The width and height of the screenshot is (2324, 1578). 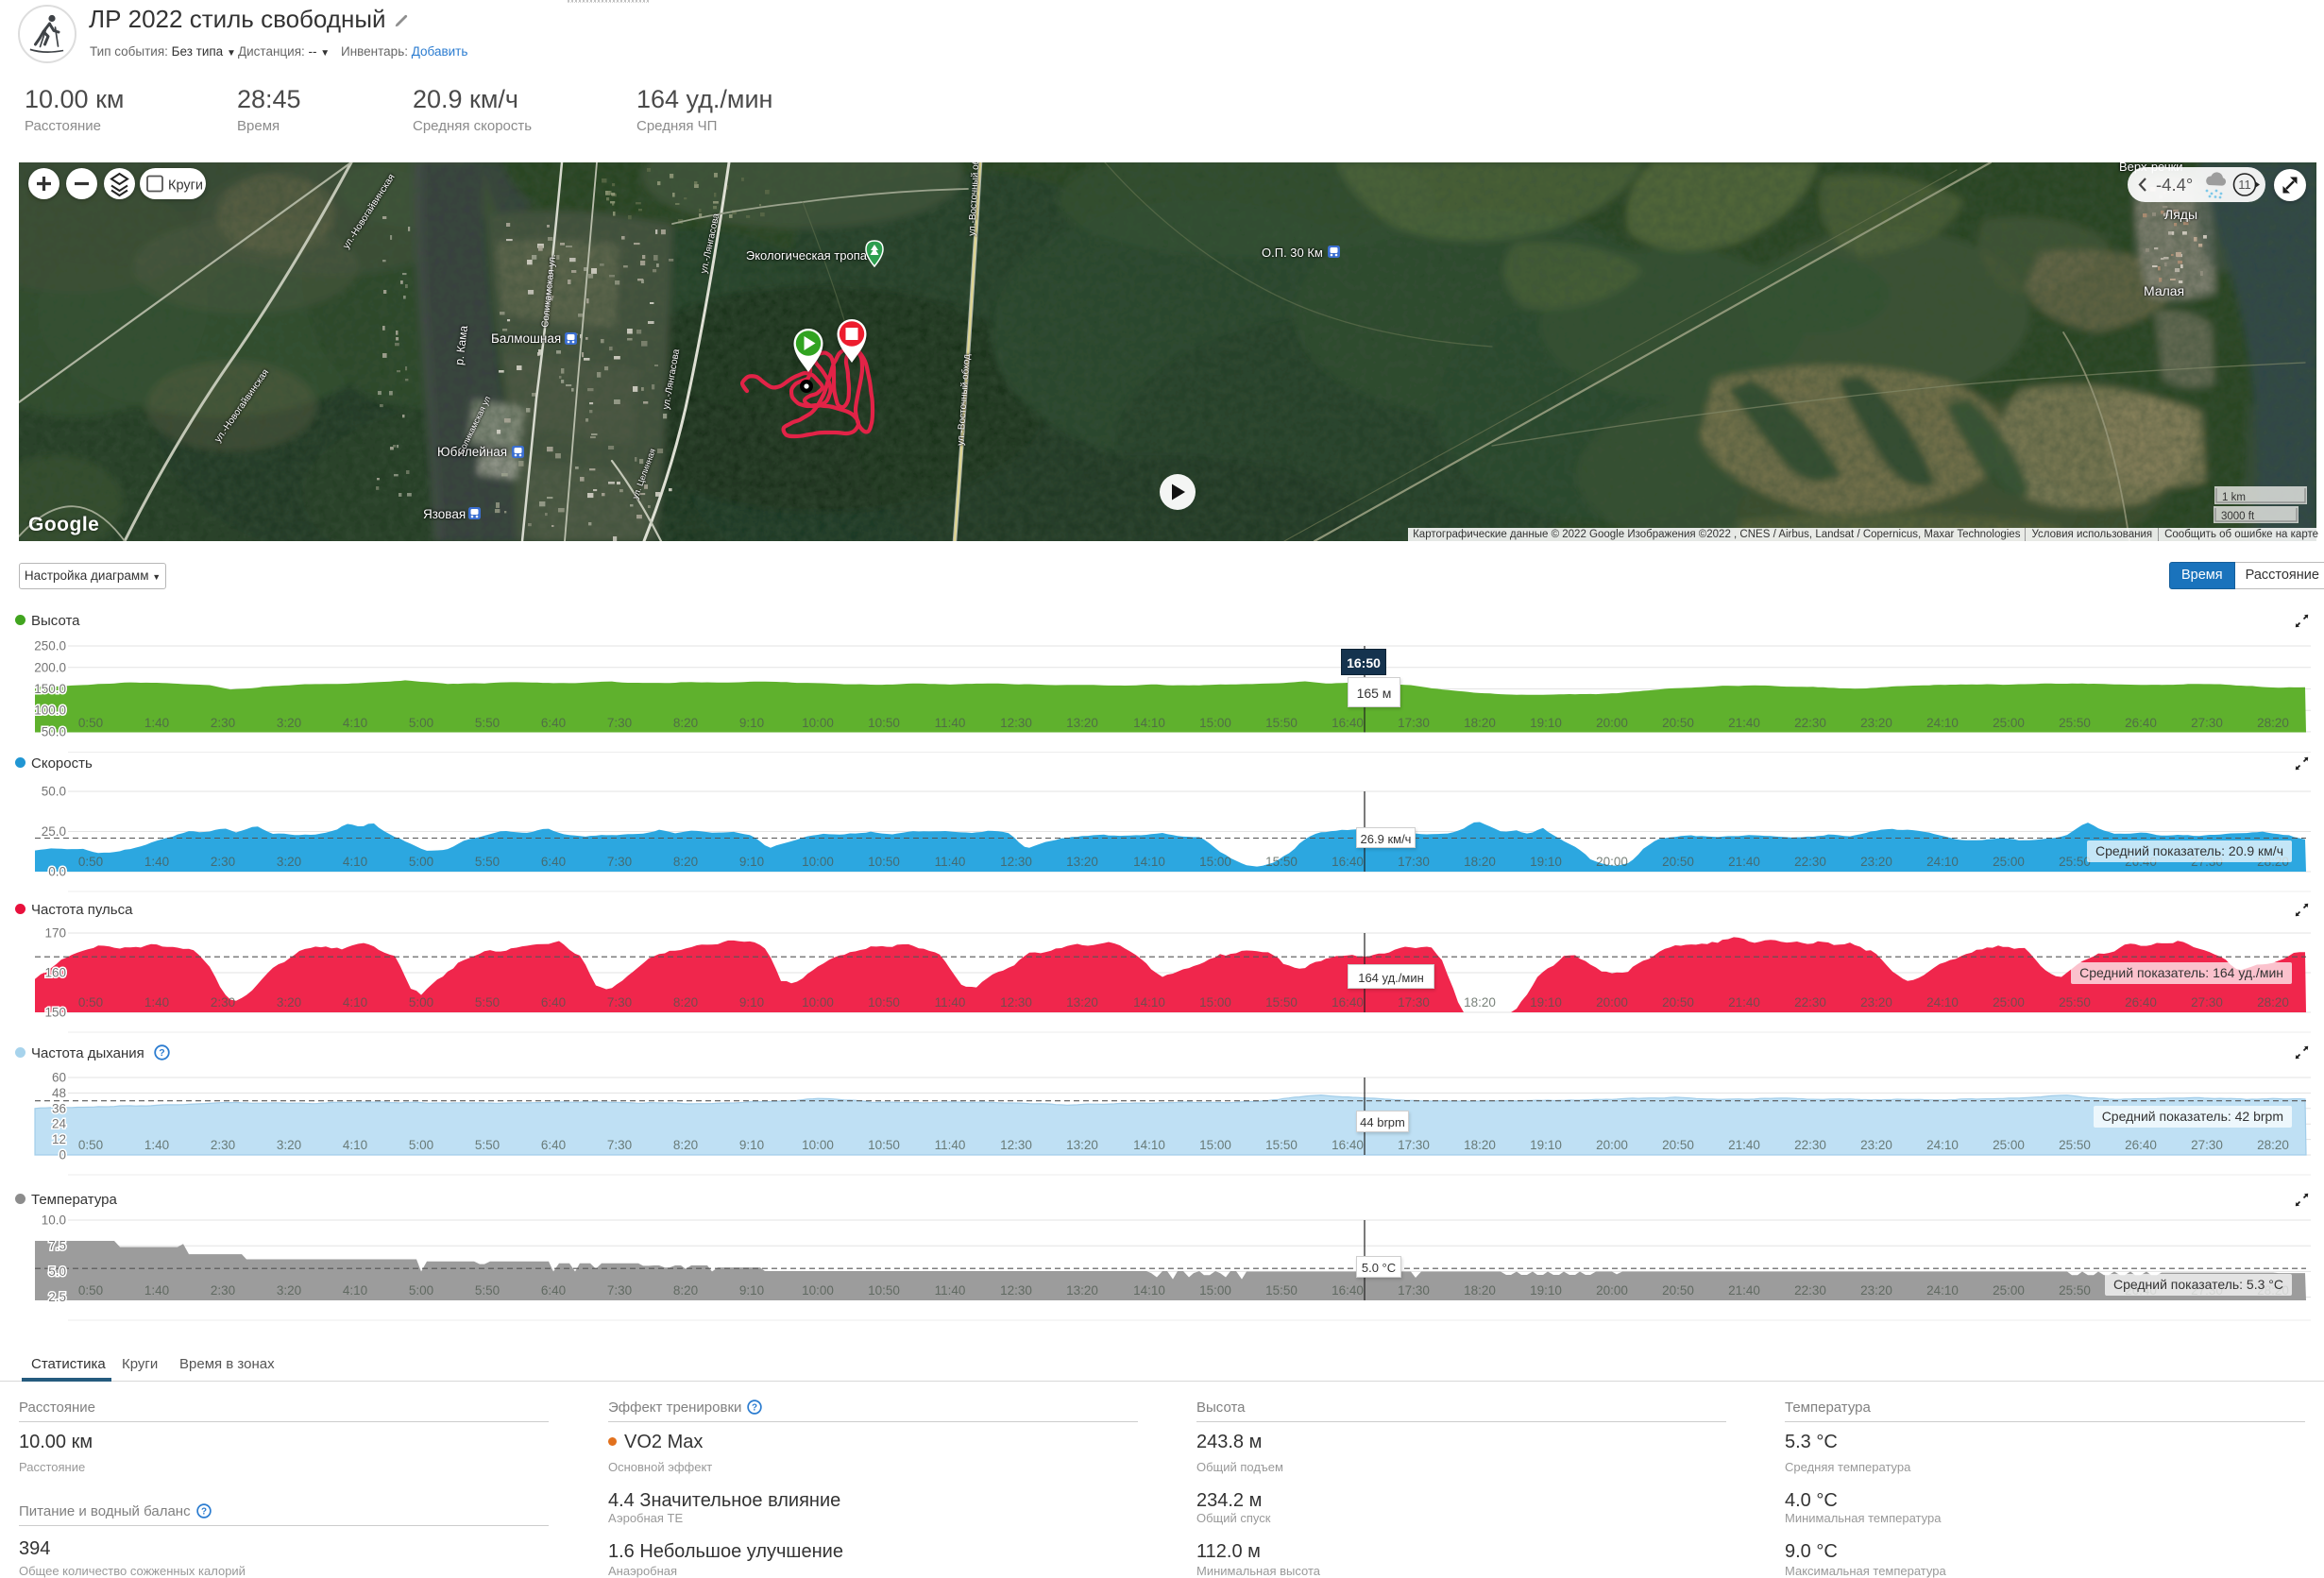 What do you see at coordinates (59, 1139) in the screenshot?
I see `svg-text: 12` at bounding box center [59, 1139].